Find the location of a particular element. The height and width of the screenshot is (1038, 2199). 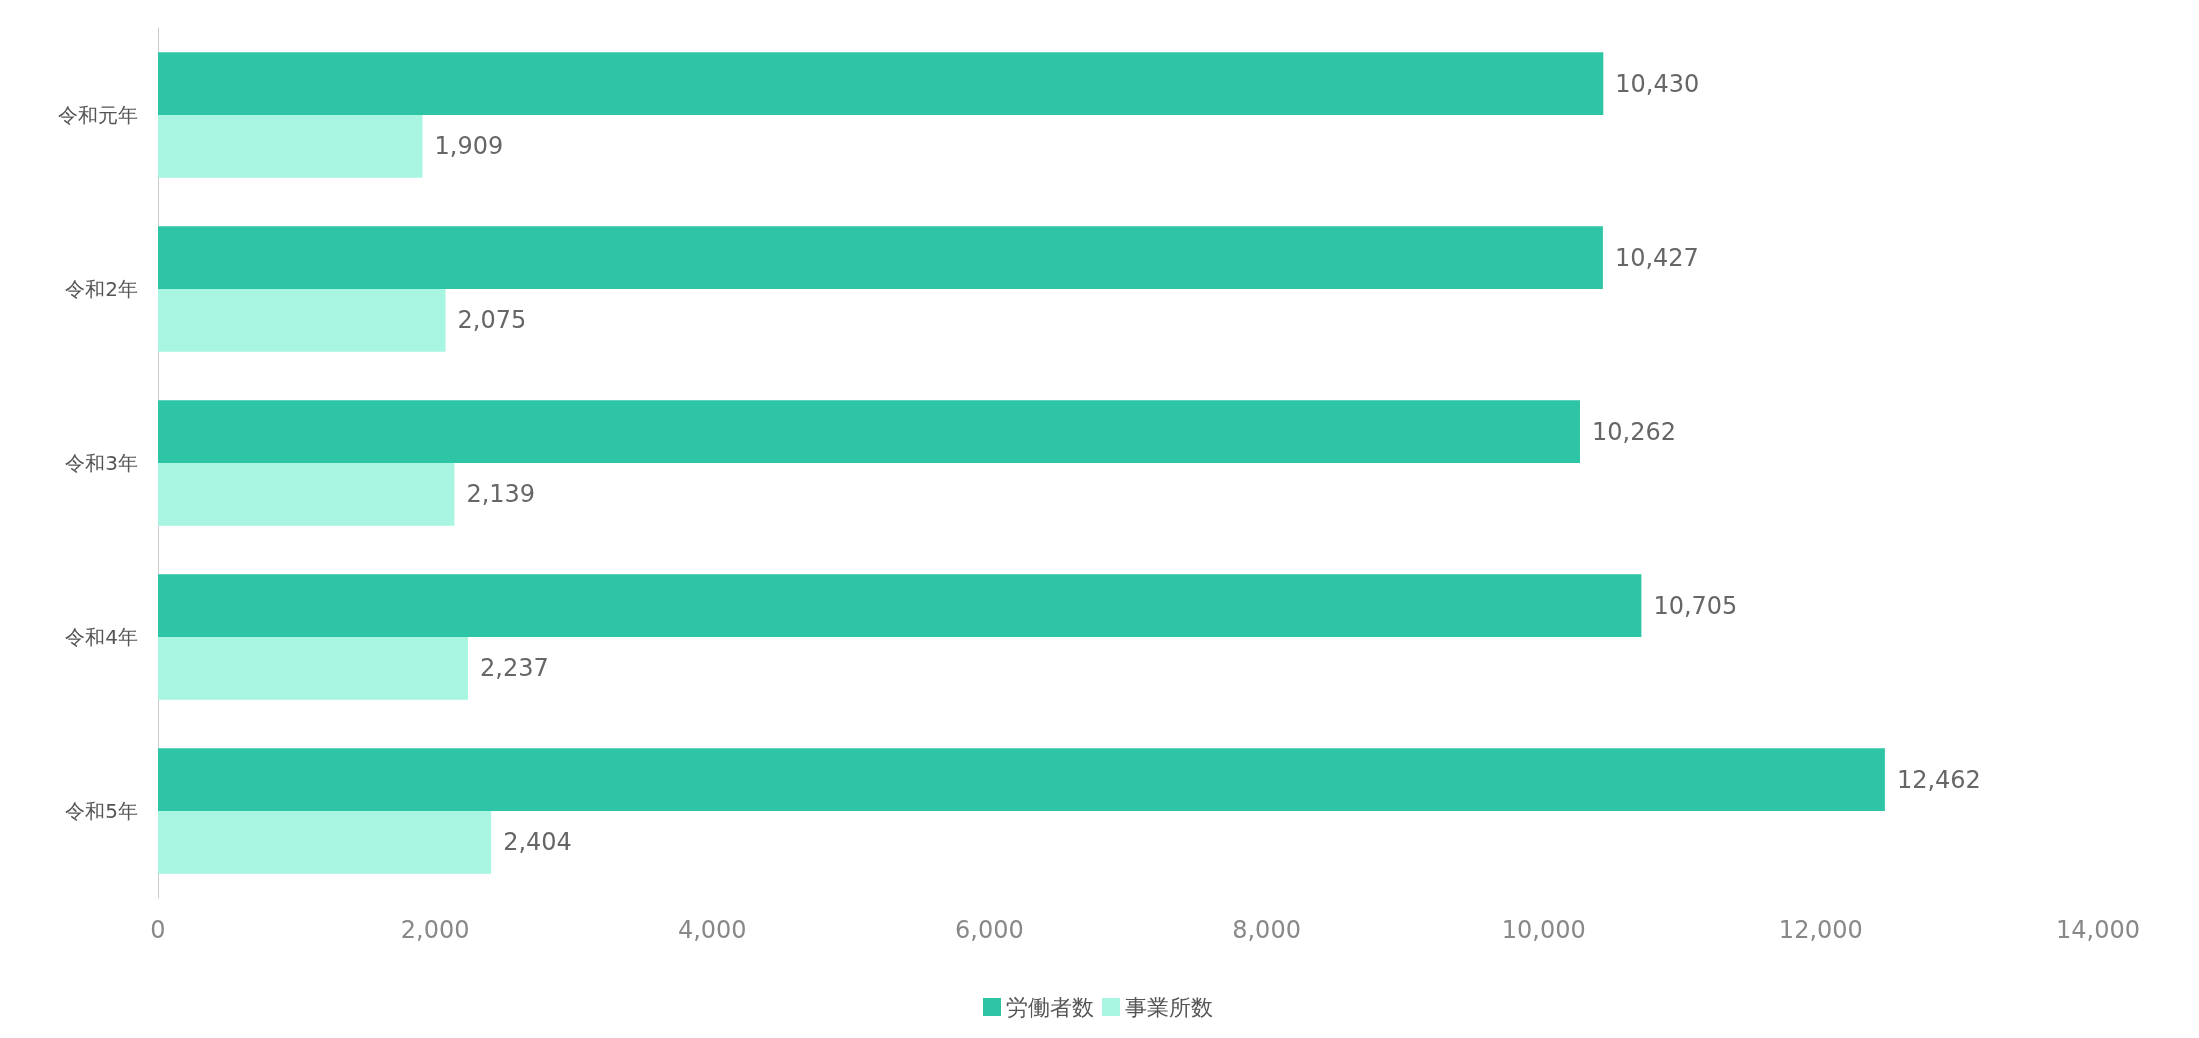

data-label: 12,462 is located at coordinates (1938, 779).